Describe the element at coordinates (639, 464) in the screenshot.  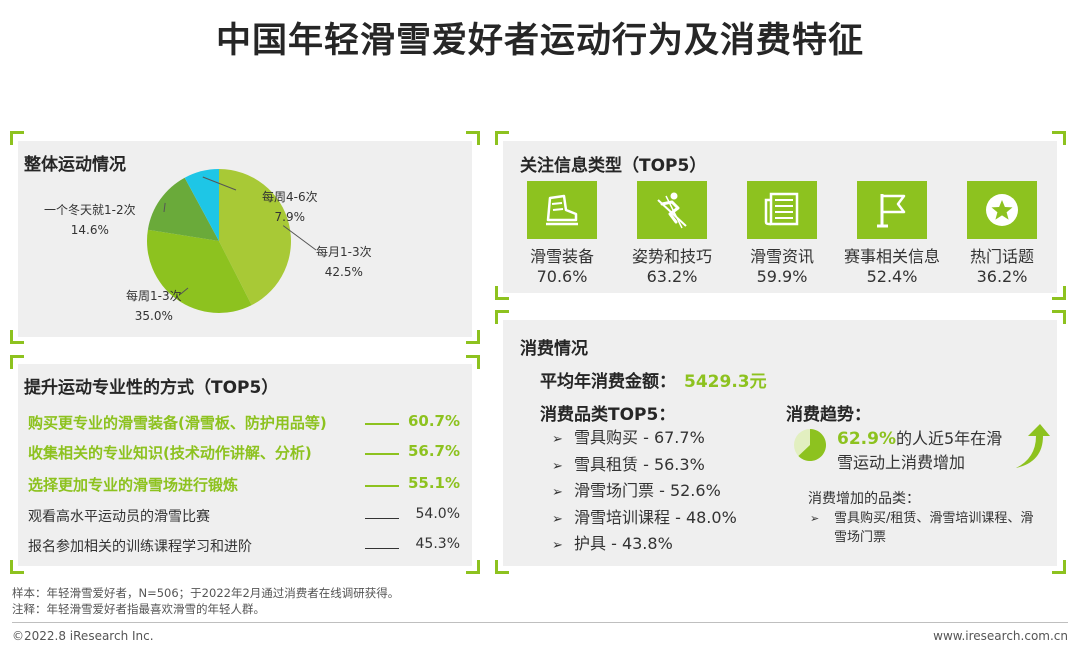
I see `category-text: 雪具租赁 - 56.3%` at that location.